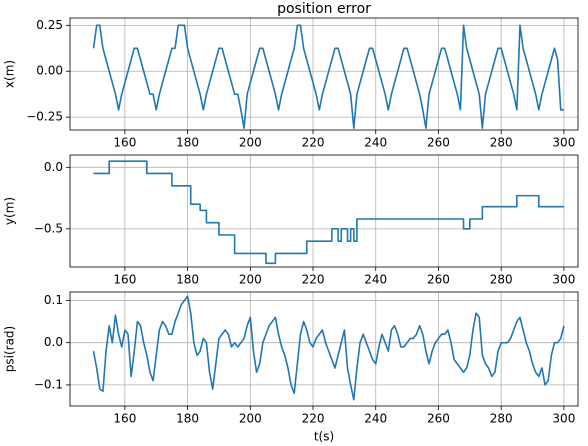  Describe the element at coordinates (10, 74) in the screenshot. I see `y-axis-label: x(m)` at that location.